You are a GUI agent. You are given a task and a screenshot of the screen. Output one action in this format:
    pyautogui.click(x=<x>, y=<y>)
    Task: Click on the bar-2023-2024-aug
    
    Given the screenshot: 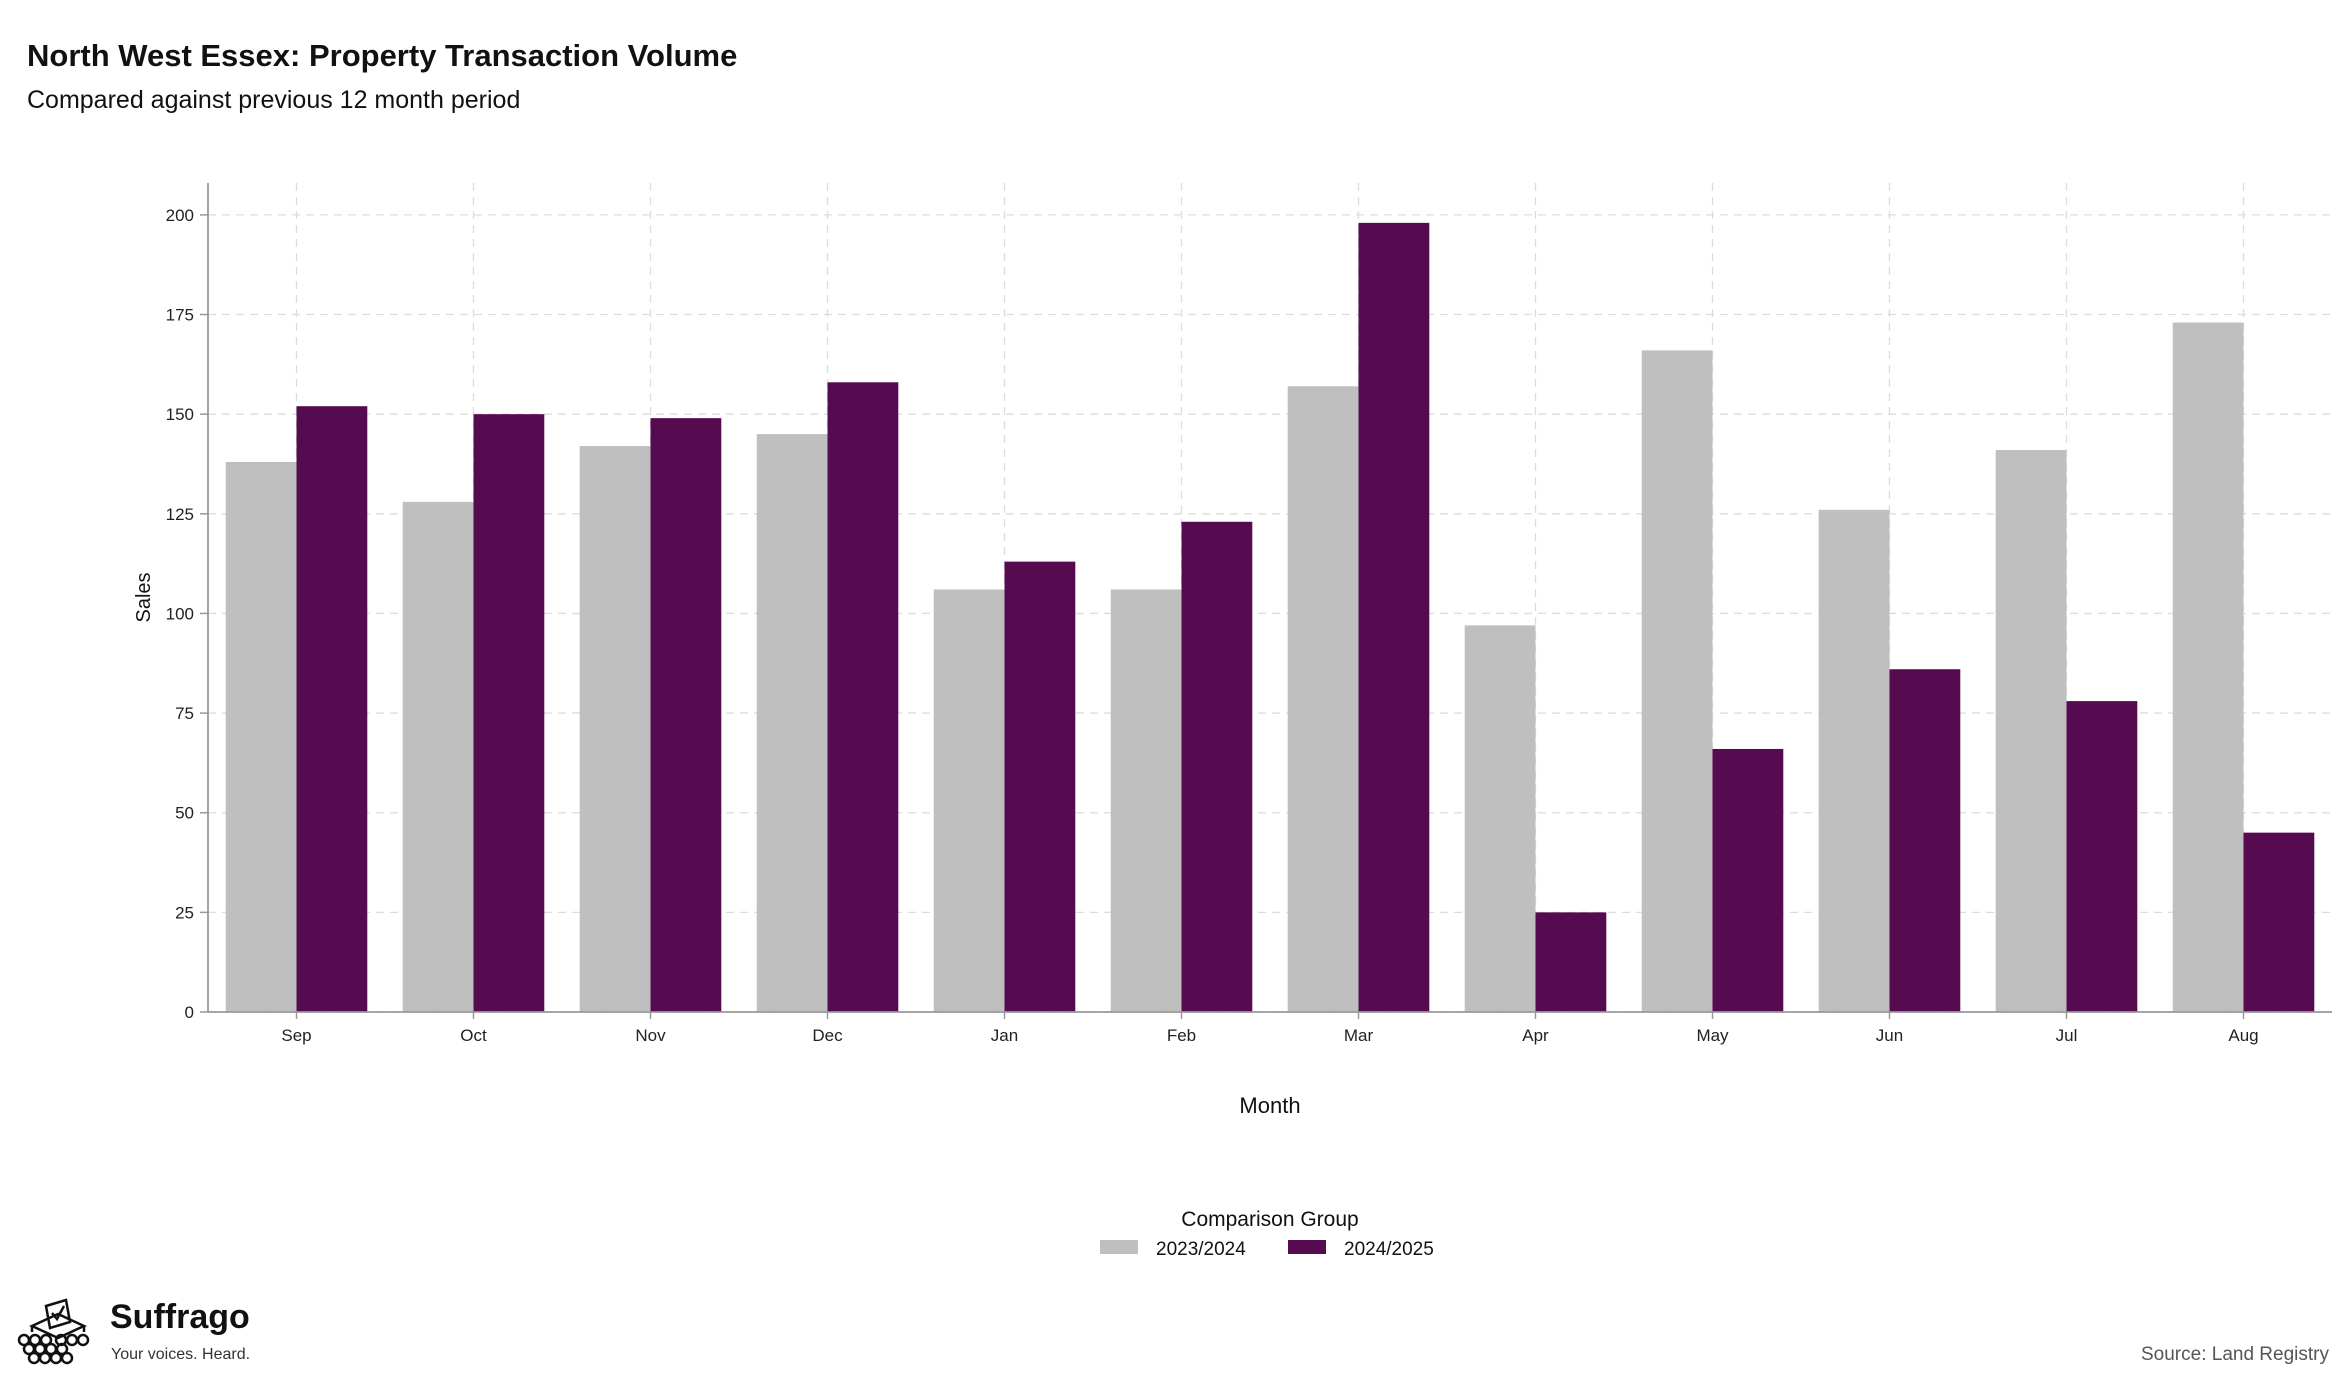 What is the action you would take?
    pyautogui.click(x=2208, y=667)
    